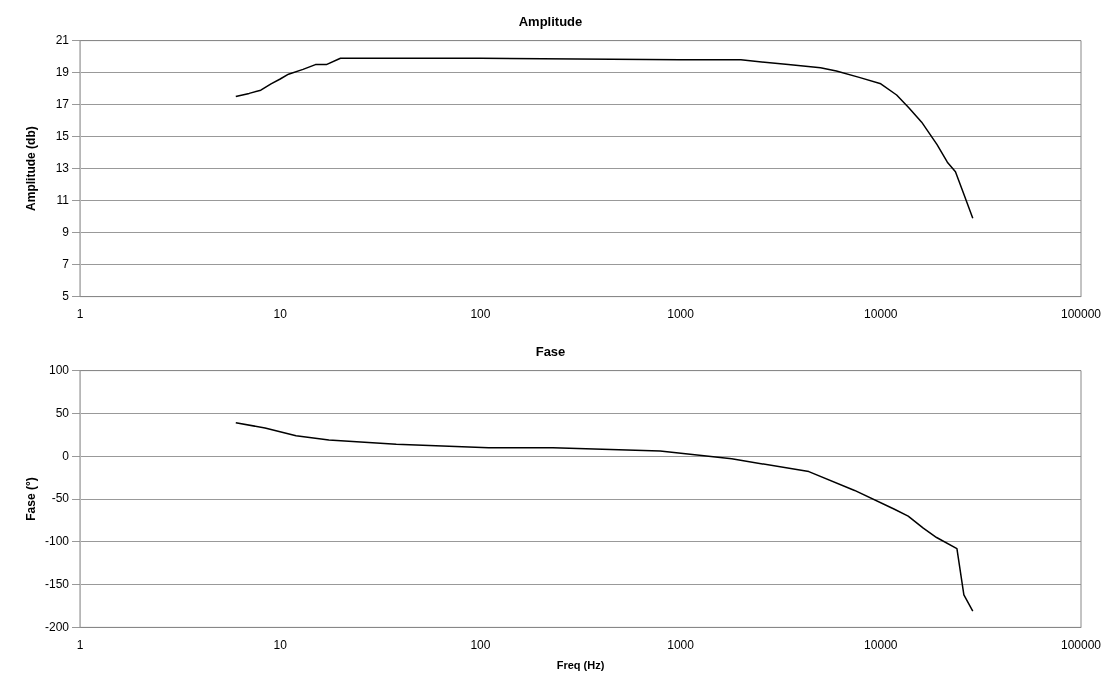 Image resolution: width=1111 pixels, height=682 pixels. What do you see at coordinates (62, 39) in the screenshot?
I see `y-tick-label: 21` at bounding box center [62, 39].